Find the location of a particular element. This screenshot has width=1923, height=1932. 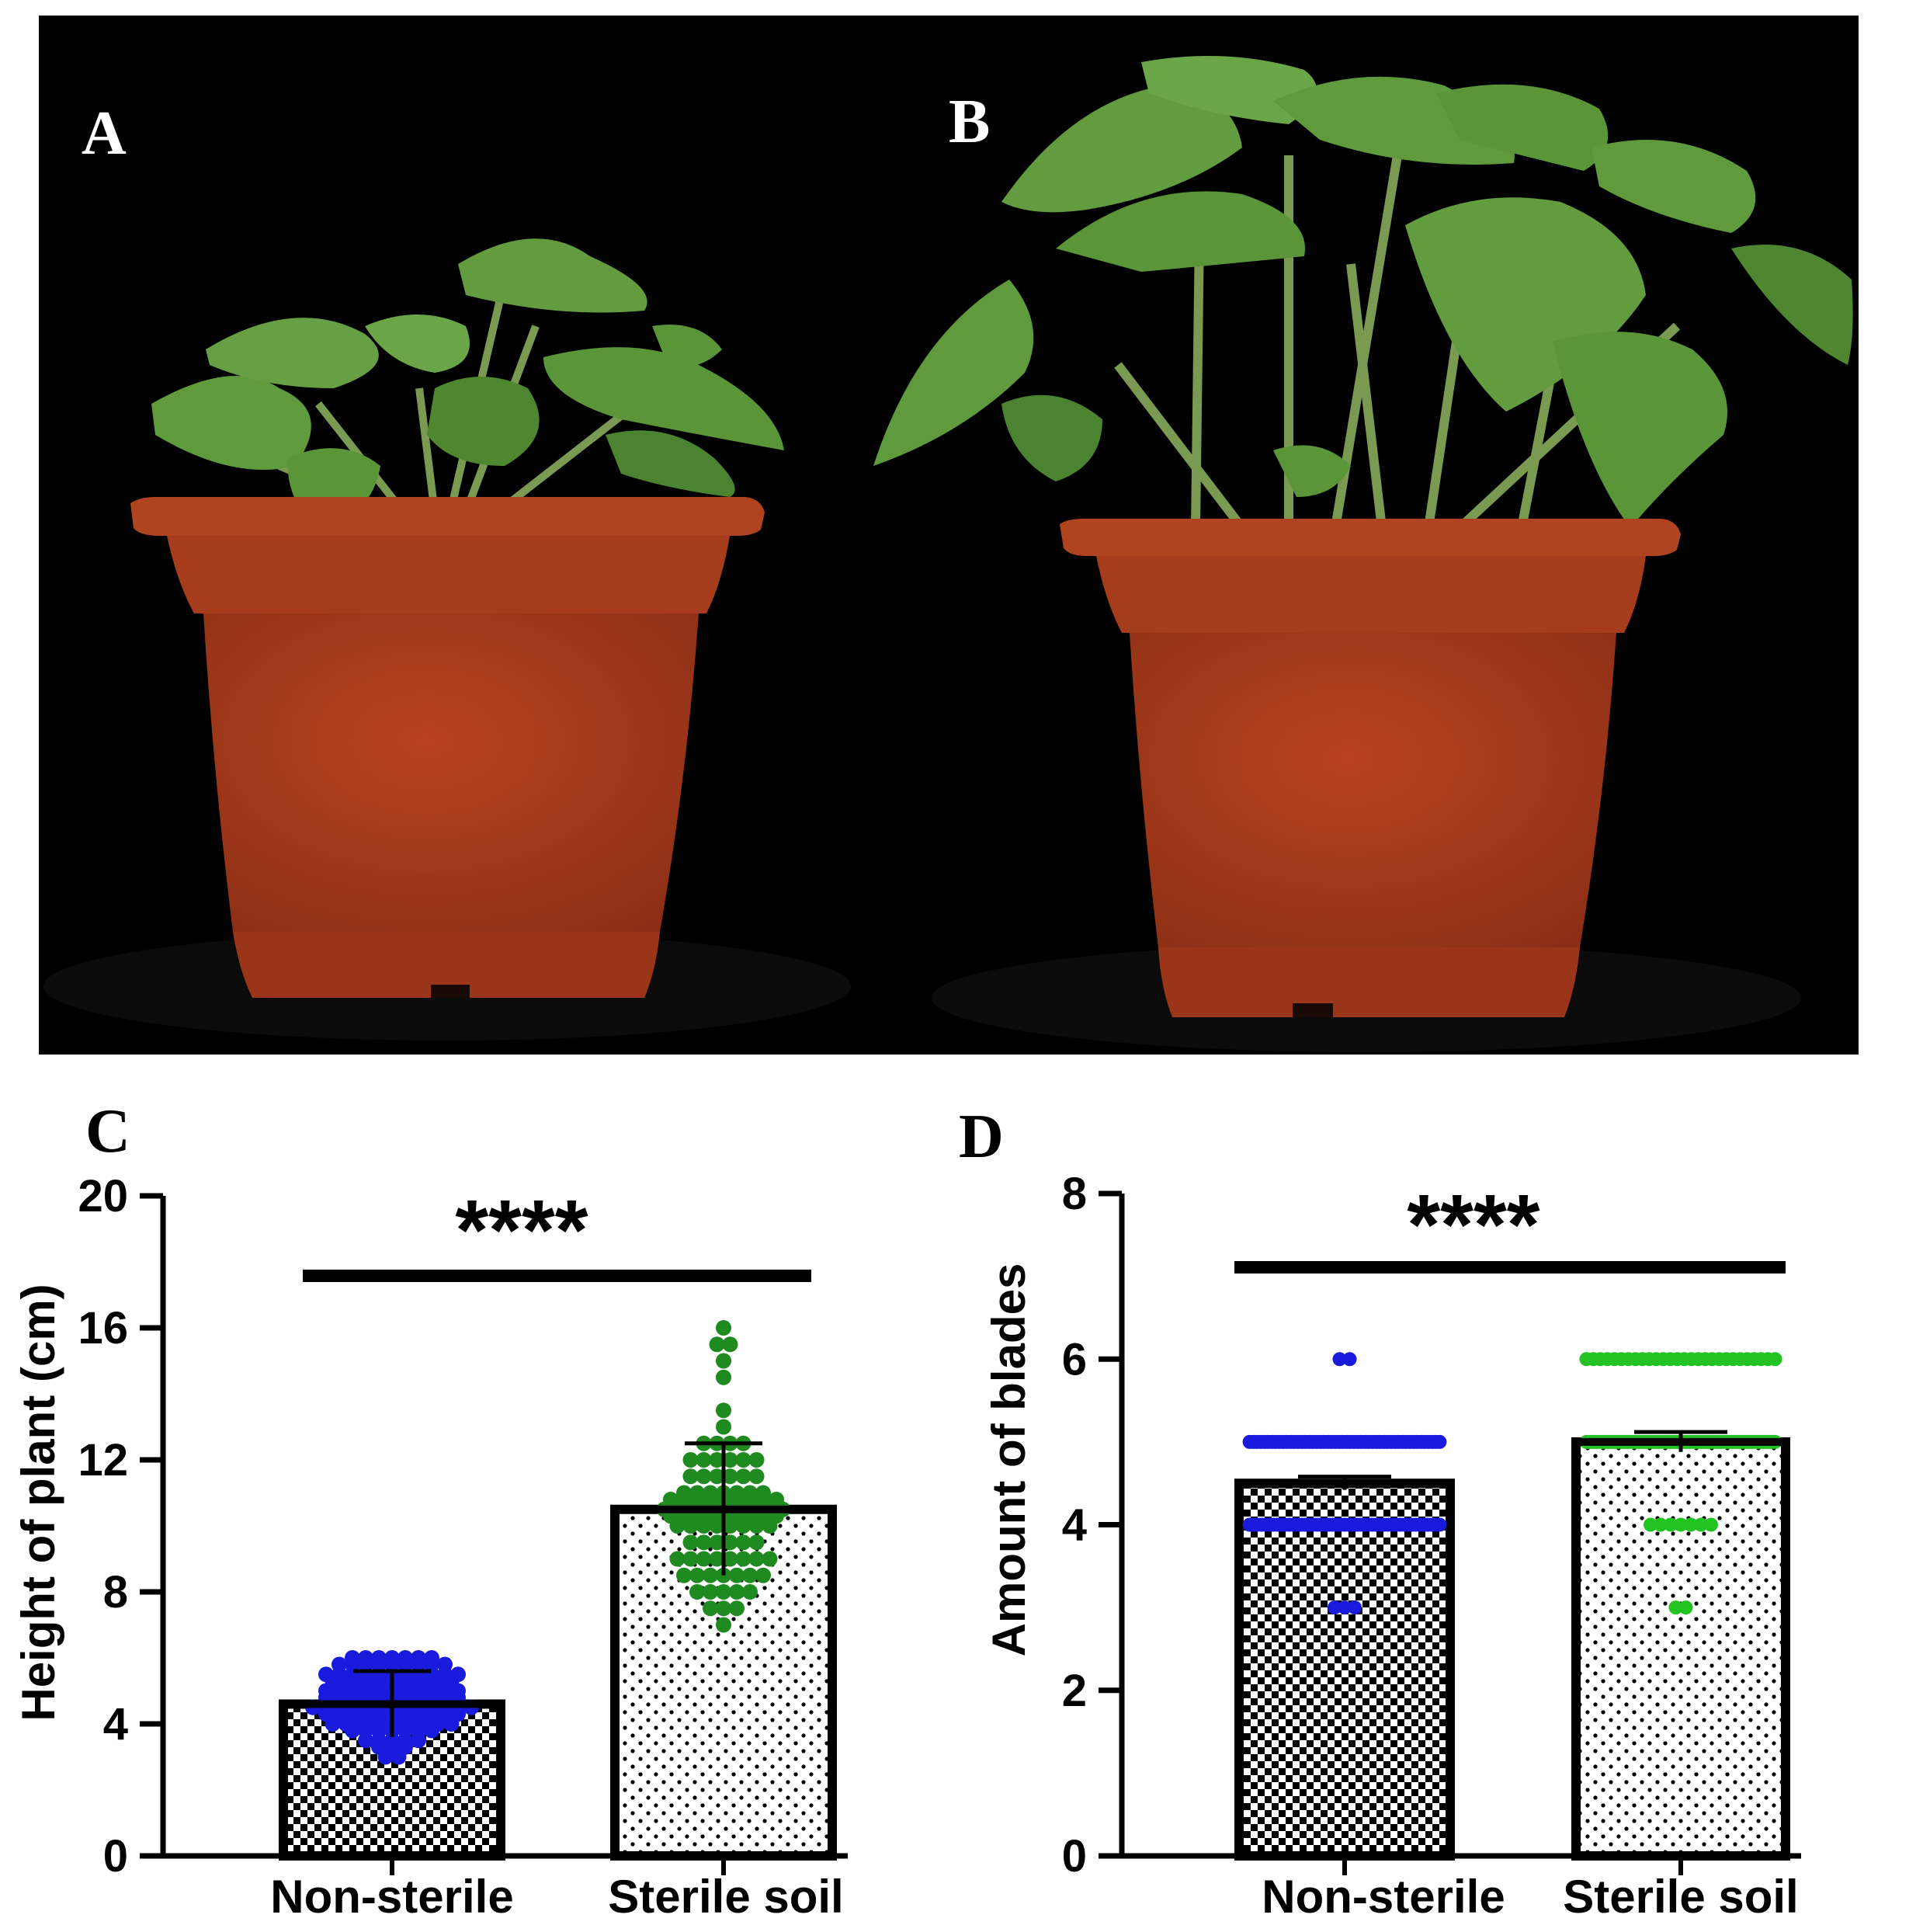

pot-b-upper-band is located at coordinates (1371, 594).